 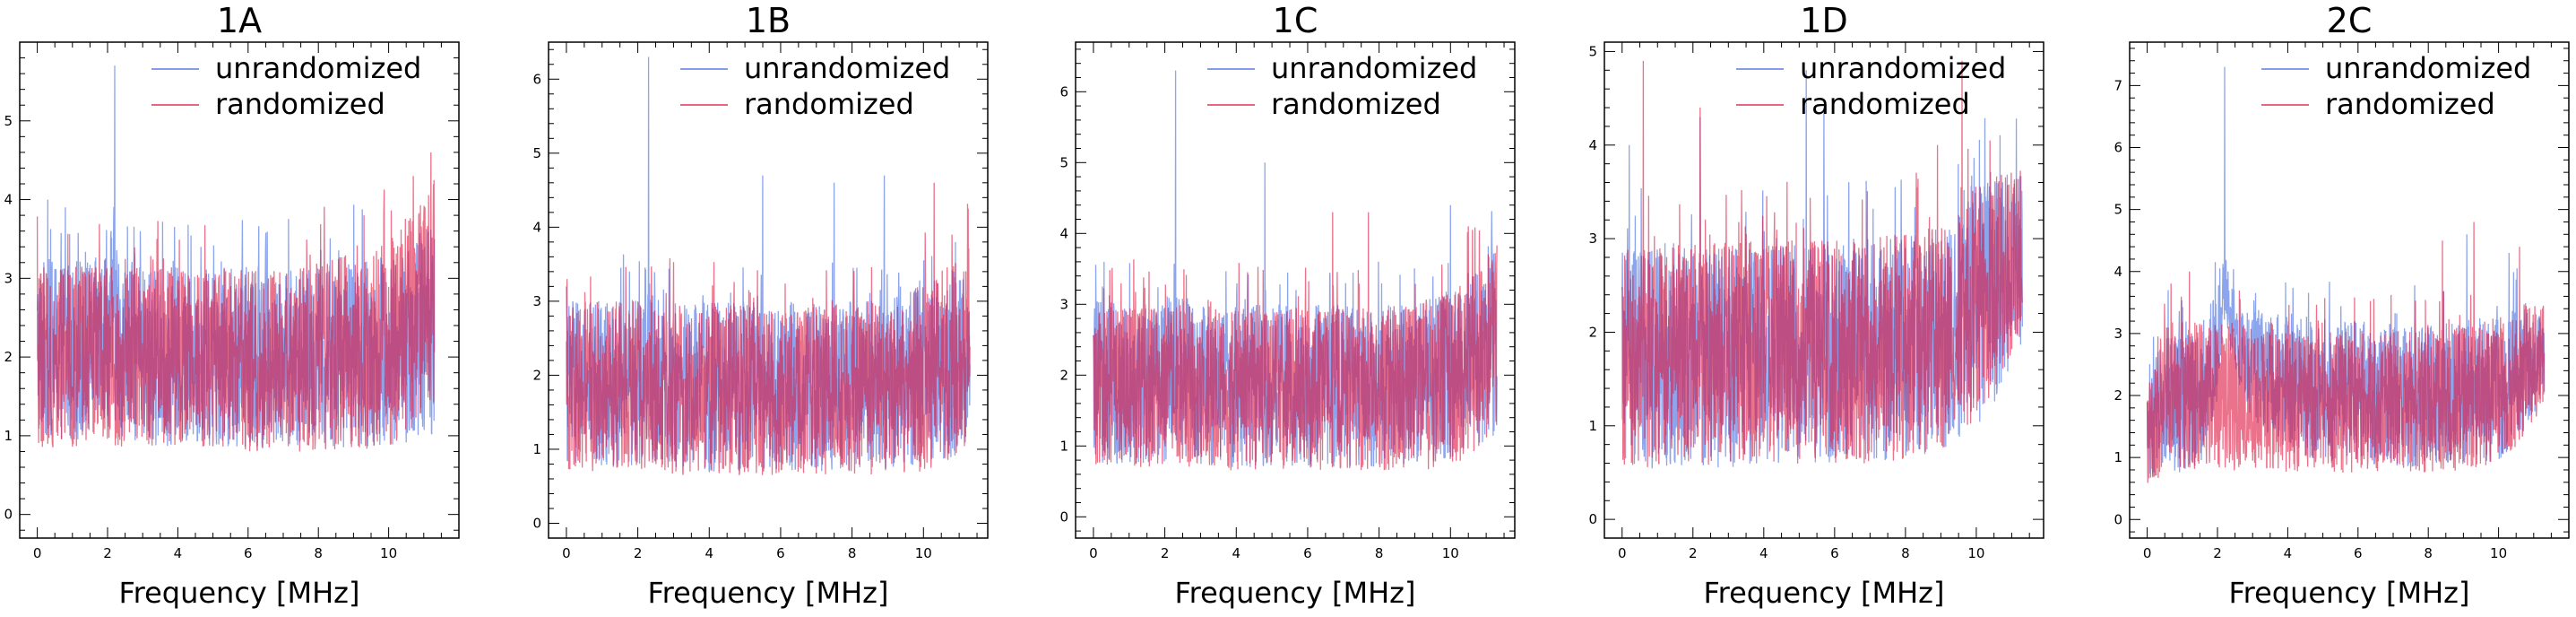 What do you see at coordinates (768, 20) in the screenshot?
I see `chart-title: 1B` at bounding box center [768, 20].